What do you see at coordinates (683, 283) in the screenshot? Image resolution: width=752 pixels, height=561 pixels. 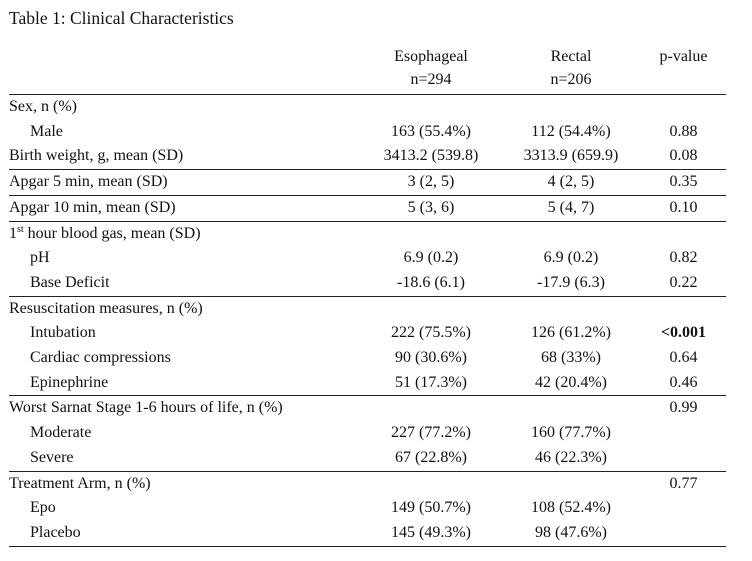 I see `cell-pvalue: 0.22` at bounding box center [683, 283].